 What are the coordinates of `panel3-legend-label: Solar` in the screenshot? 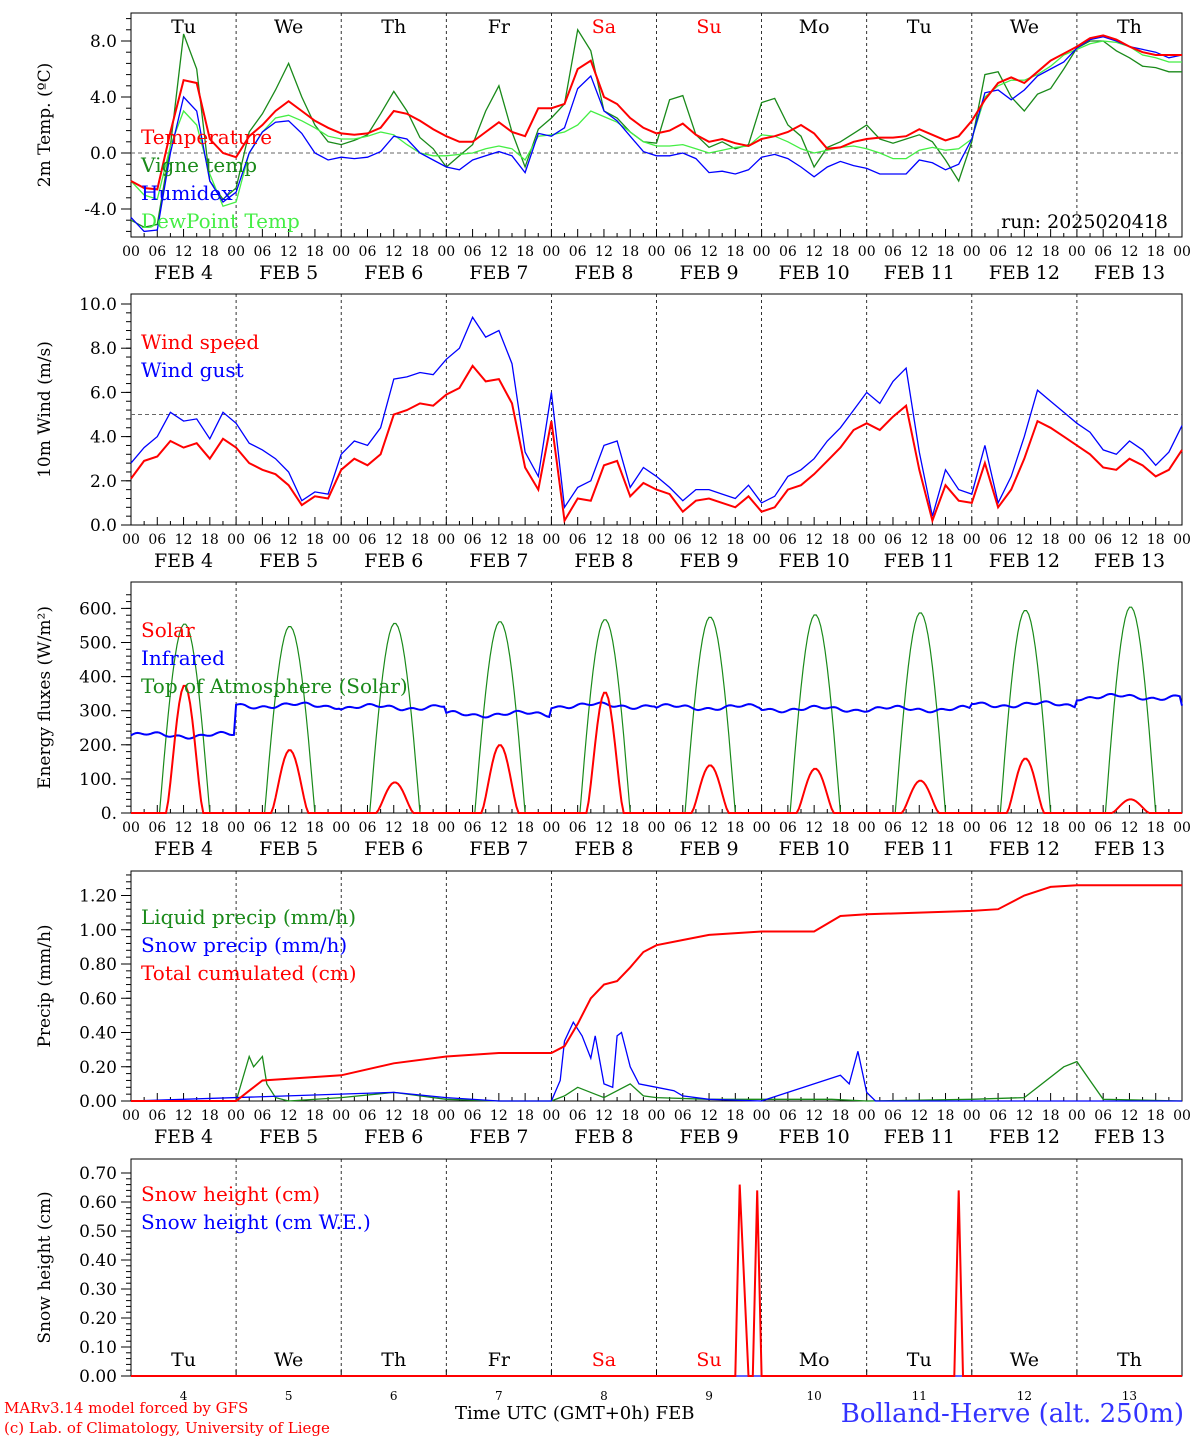 It's located at (168, 630).